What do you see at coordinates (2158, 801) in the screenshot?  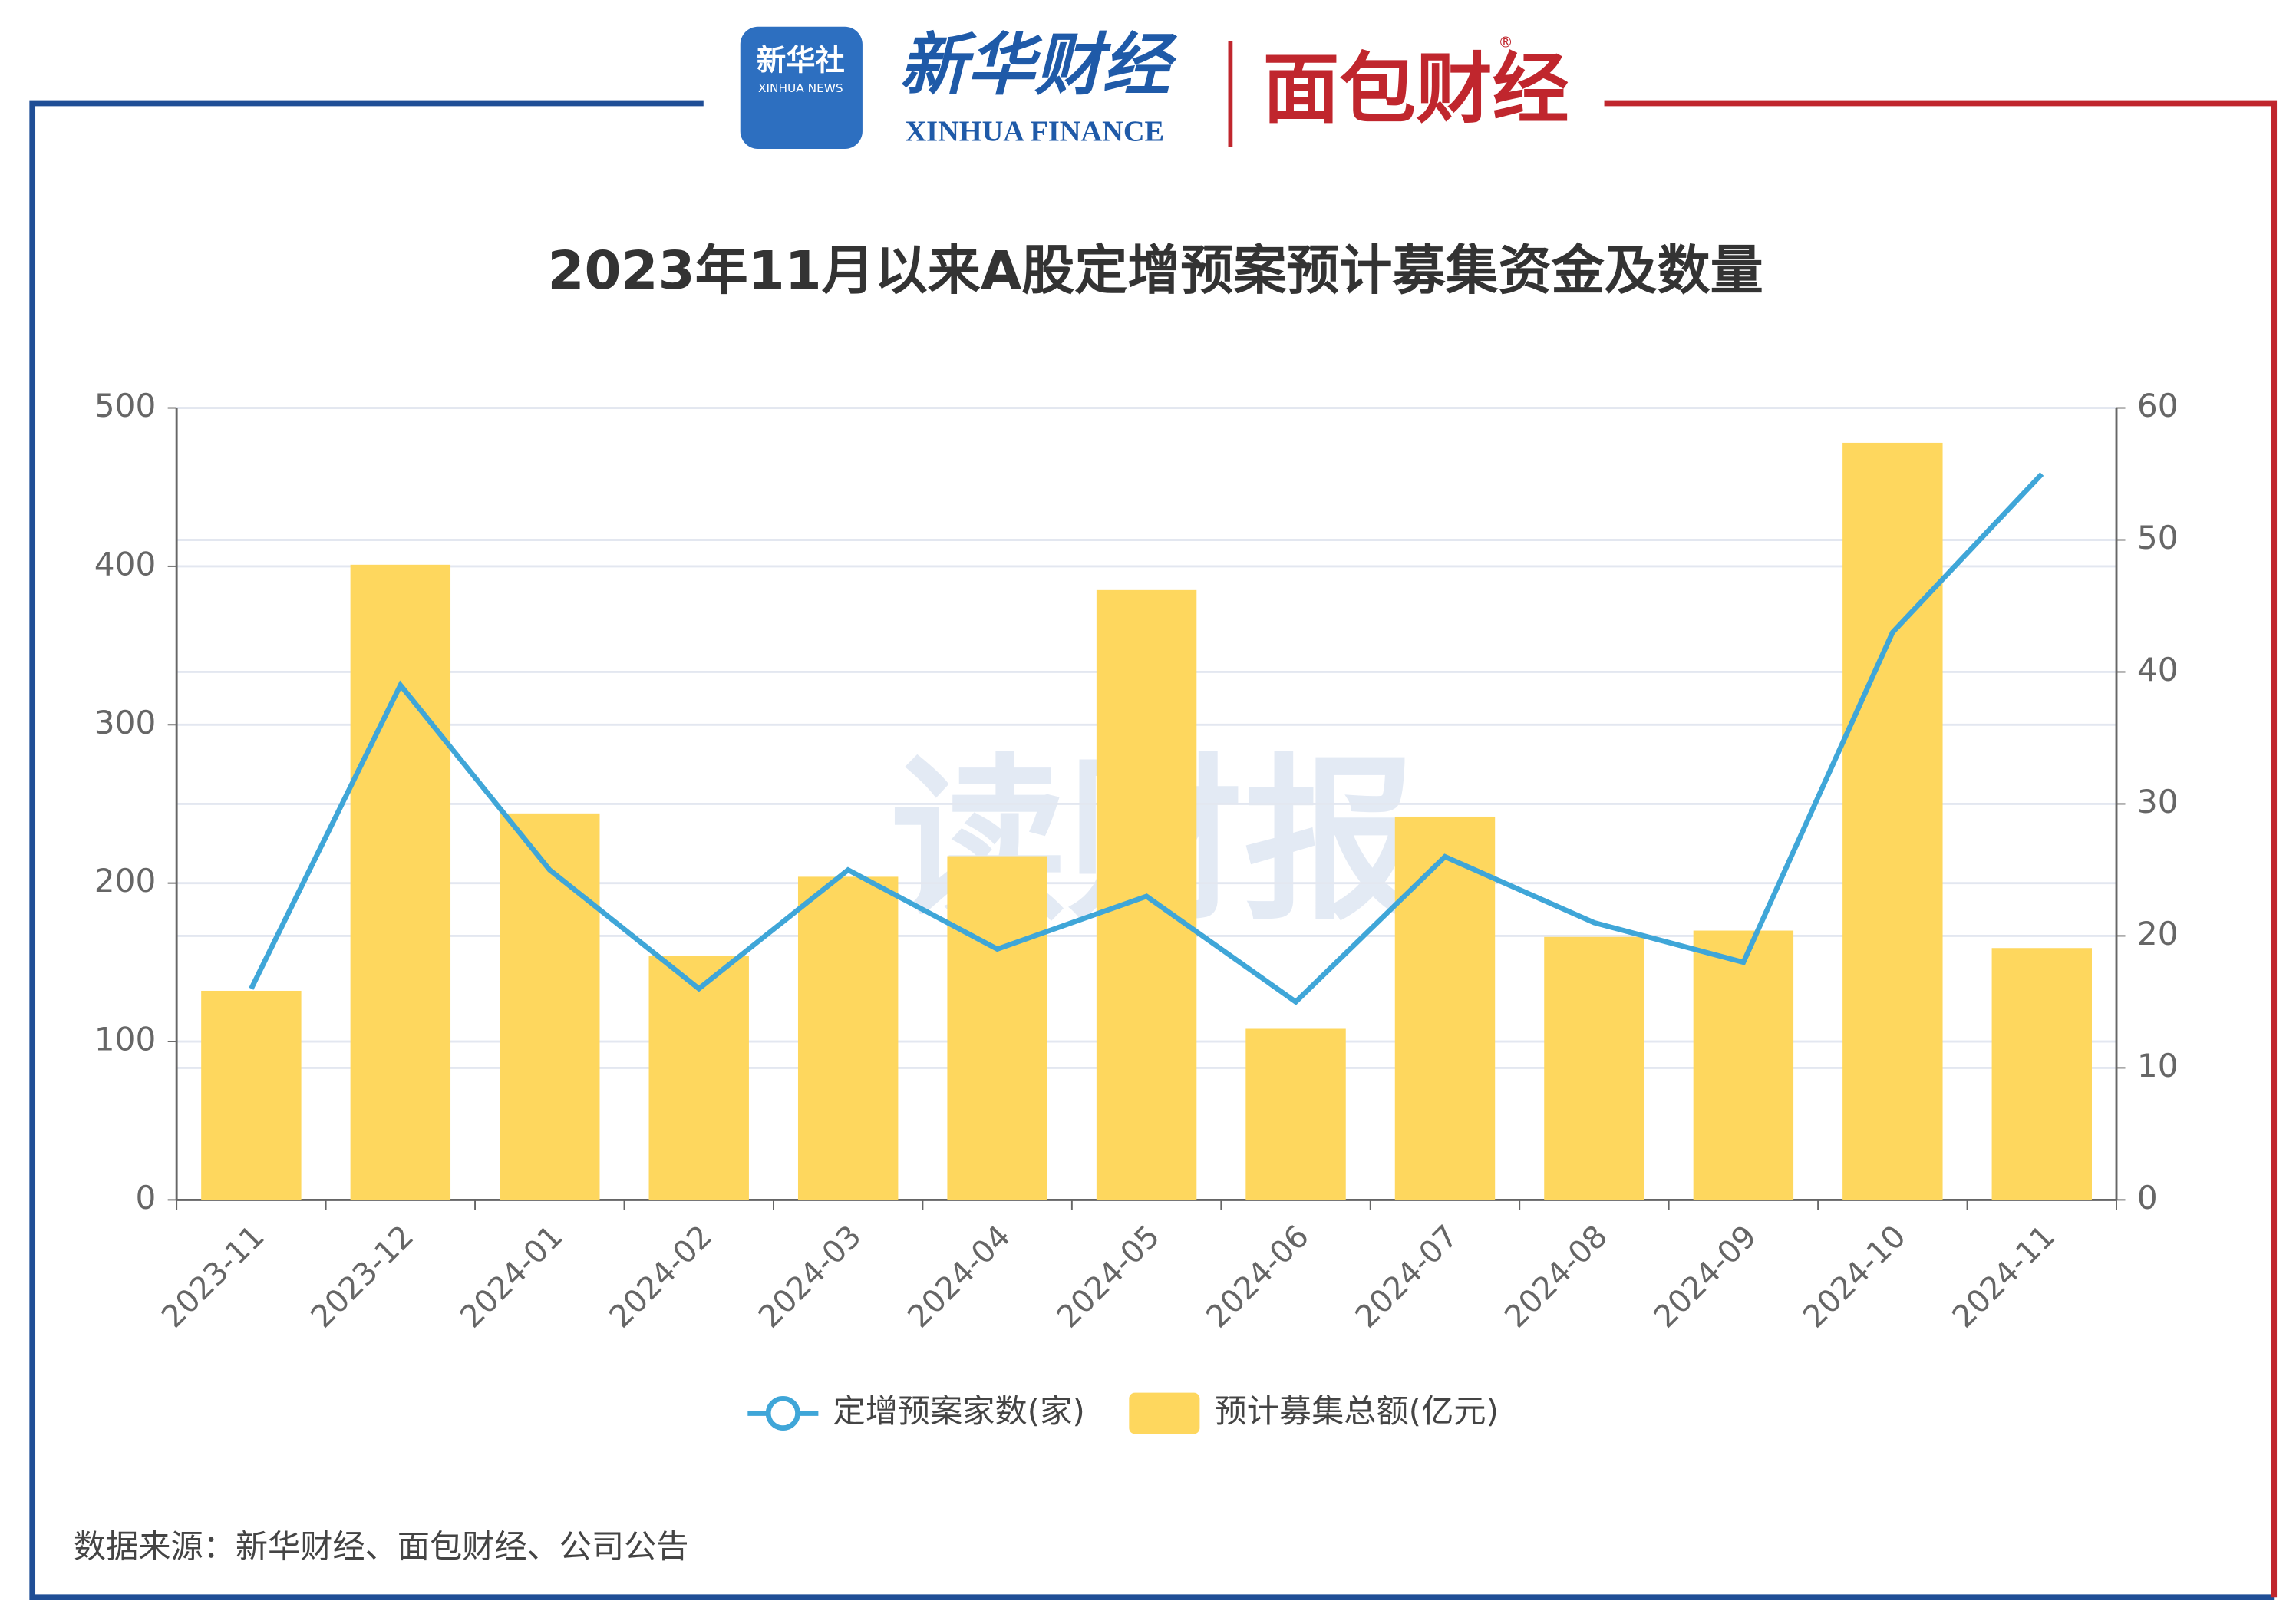 I see `y2-tick-label: 30` at bounding box center [2158, 801].